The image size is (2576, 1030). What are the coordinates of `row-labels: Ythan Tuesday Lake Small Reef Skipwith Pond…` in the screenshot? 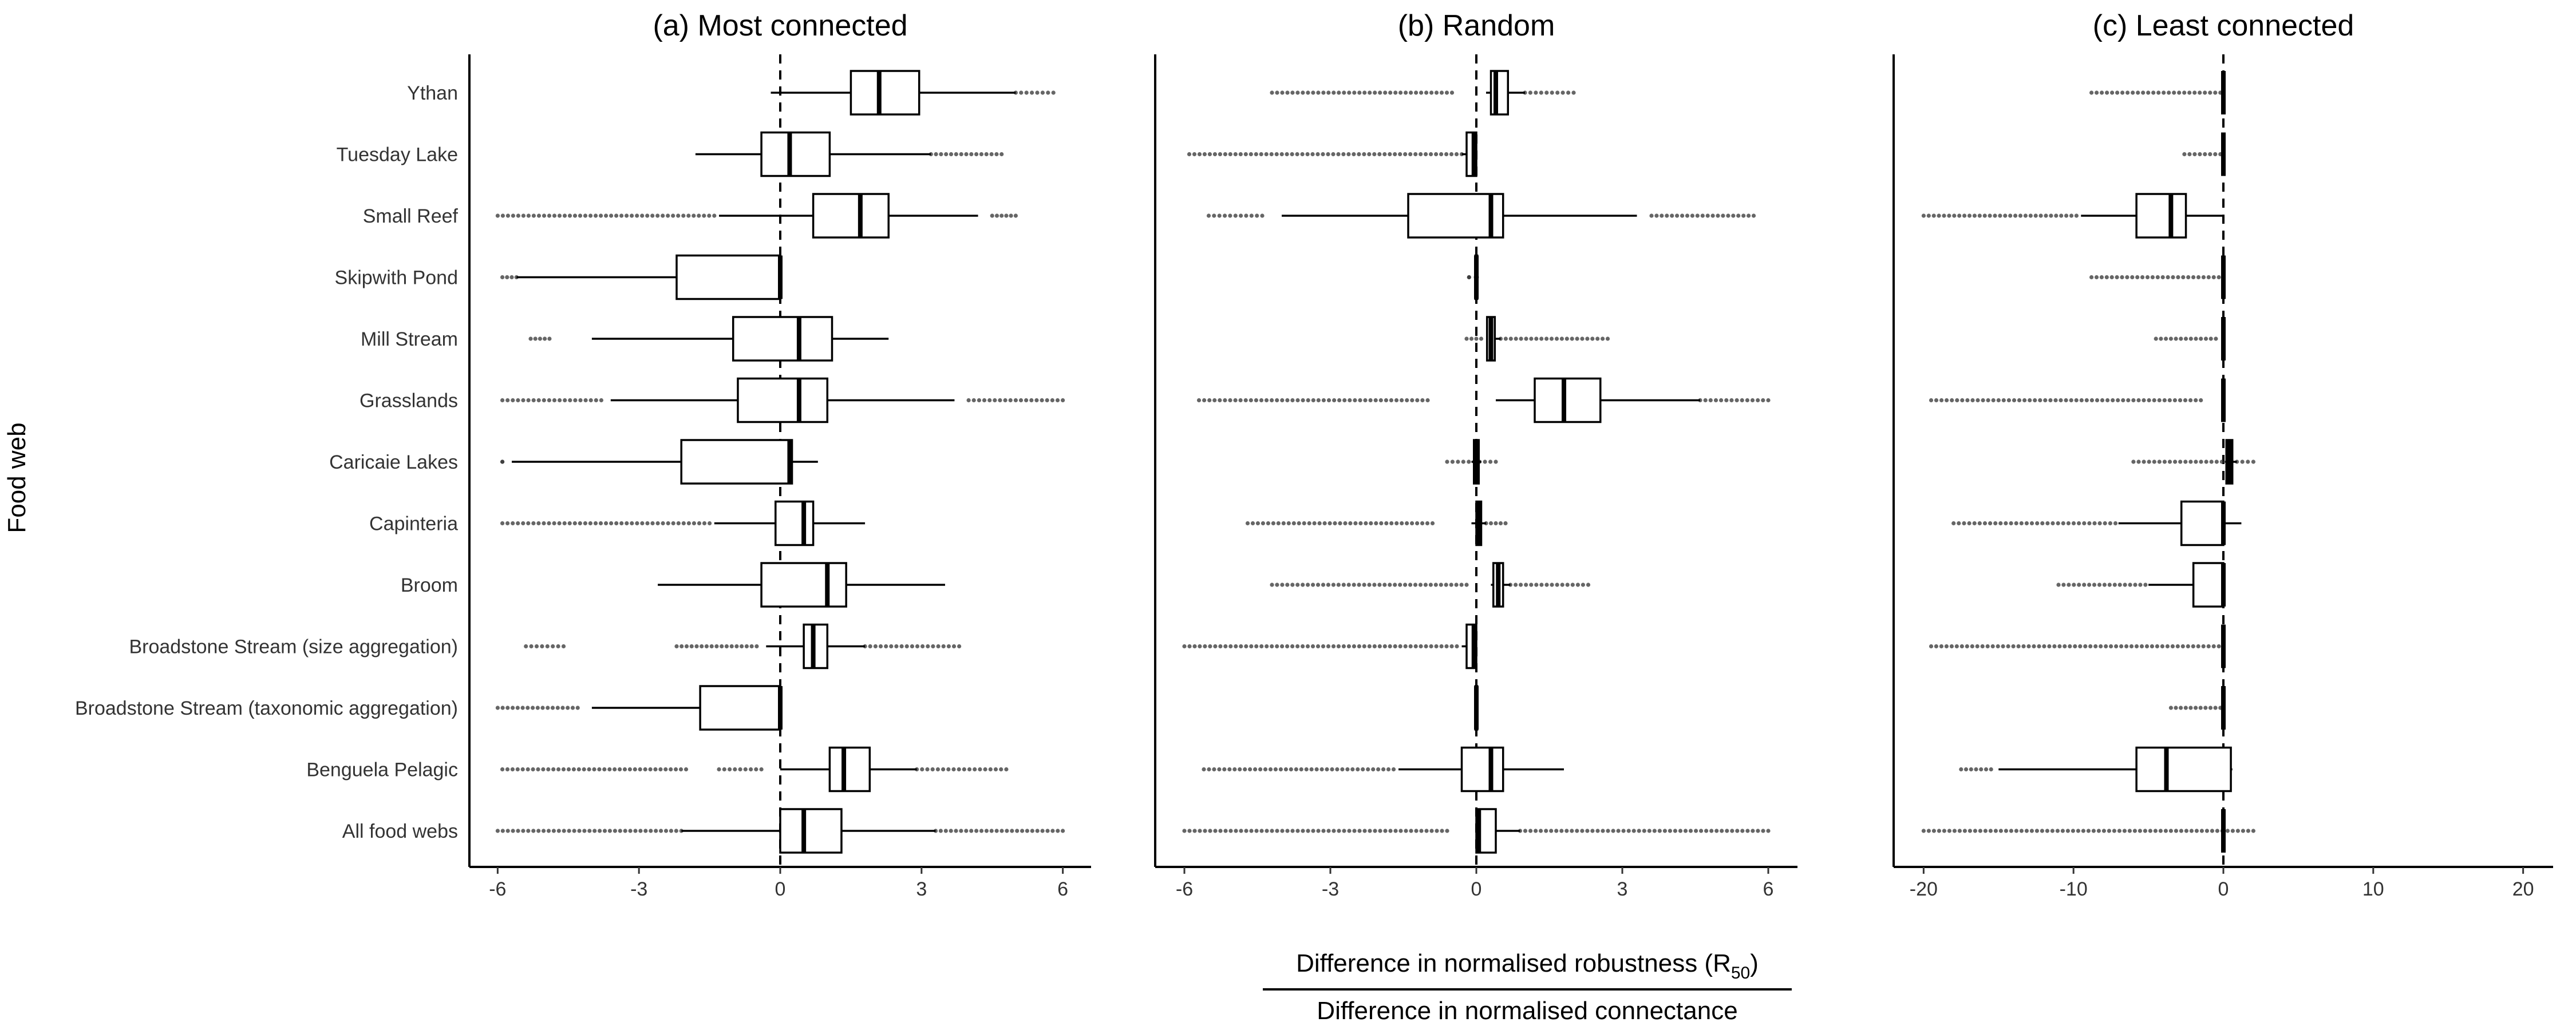 It's located at (267, 462).